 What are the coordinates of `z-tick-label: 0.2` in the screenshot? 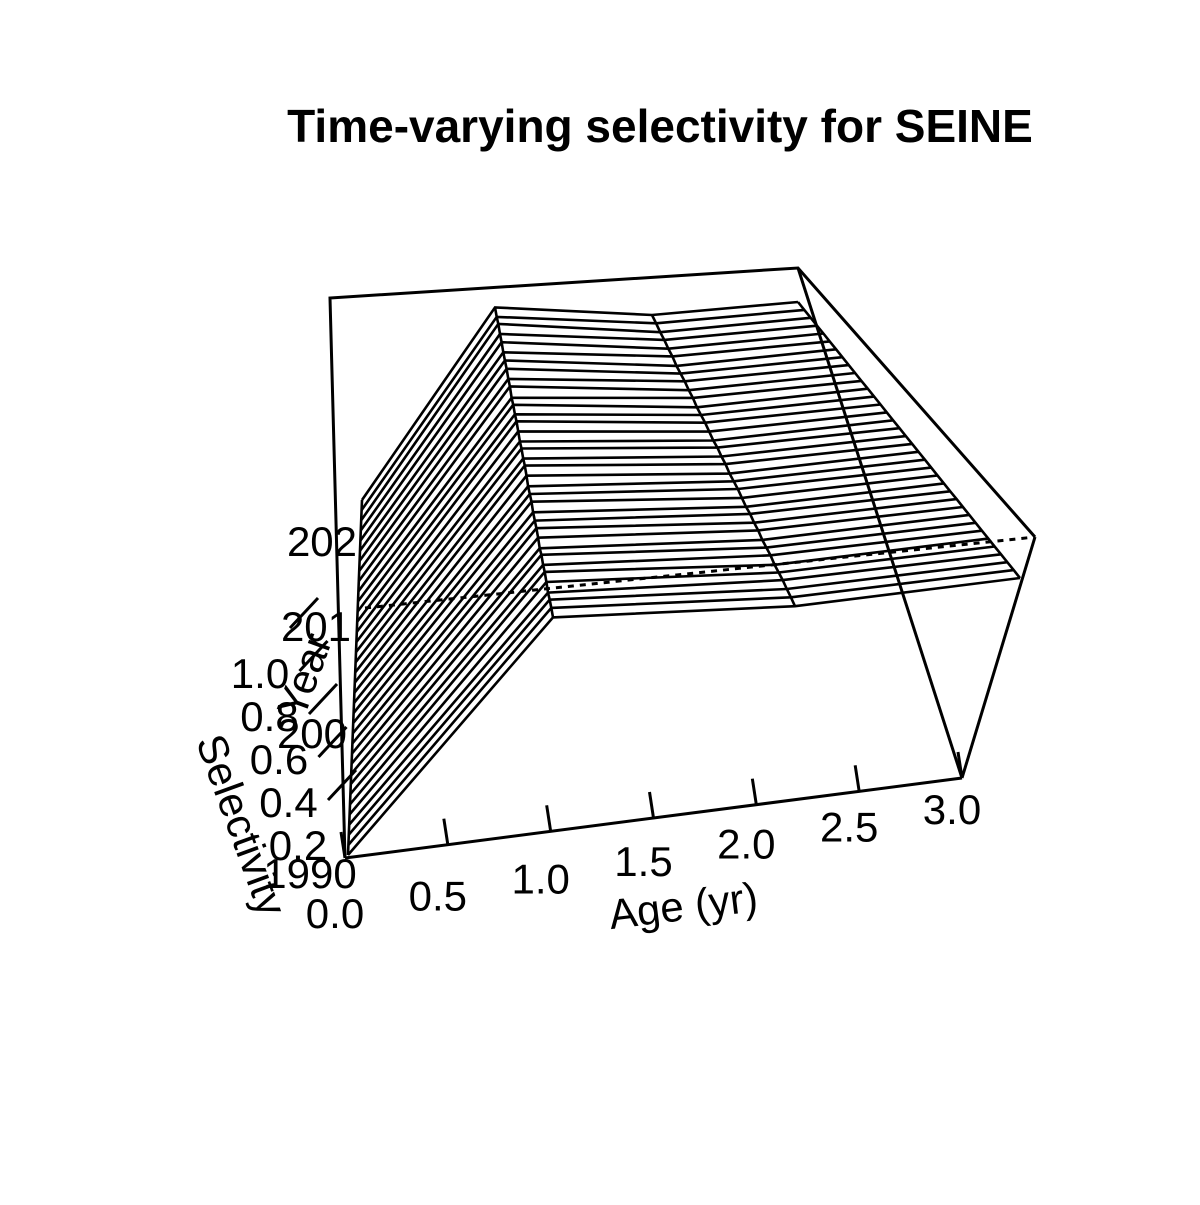 It's located at (298, 845).